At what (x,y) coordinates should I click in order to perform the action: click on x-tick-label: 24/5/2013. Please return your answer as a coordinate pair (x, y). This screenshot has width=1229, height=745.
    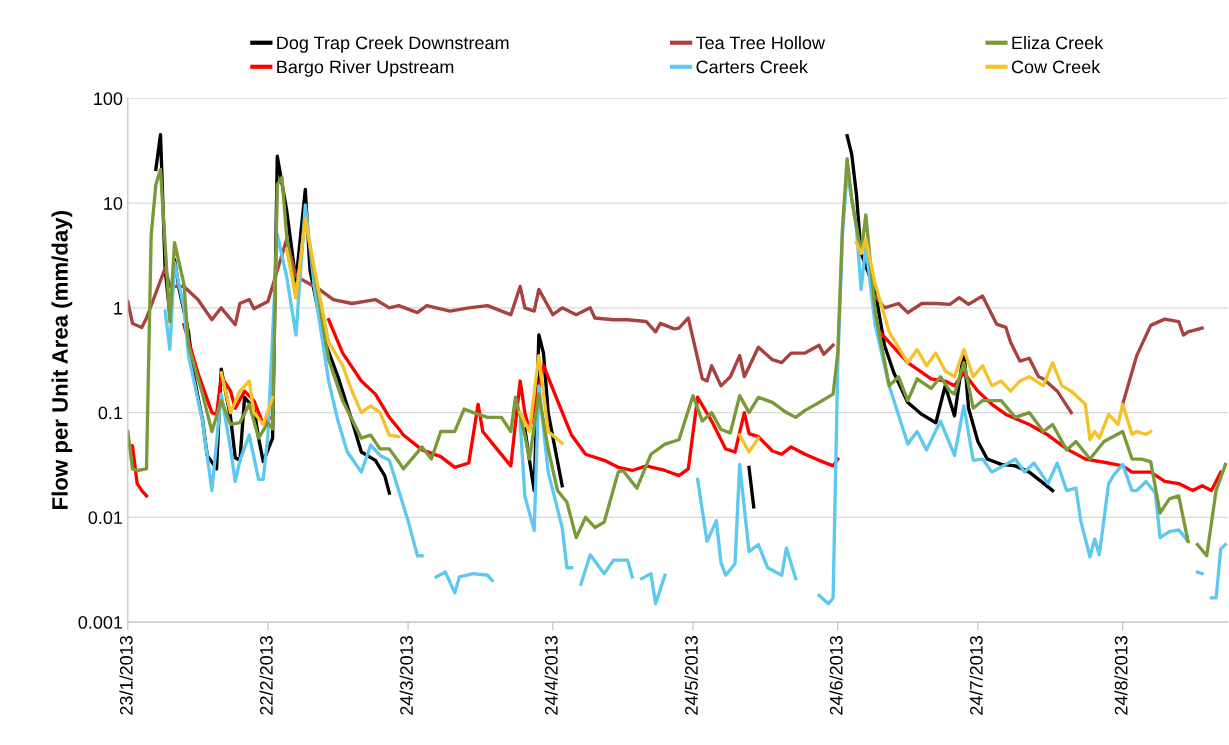
    Looking at the image, I should click on (691, 675).